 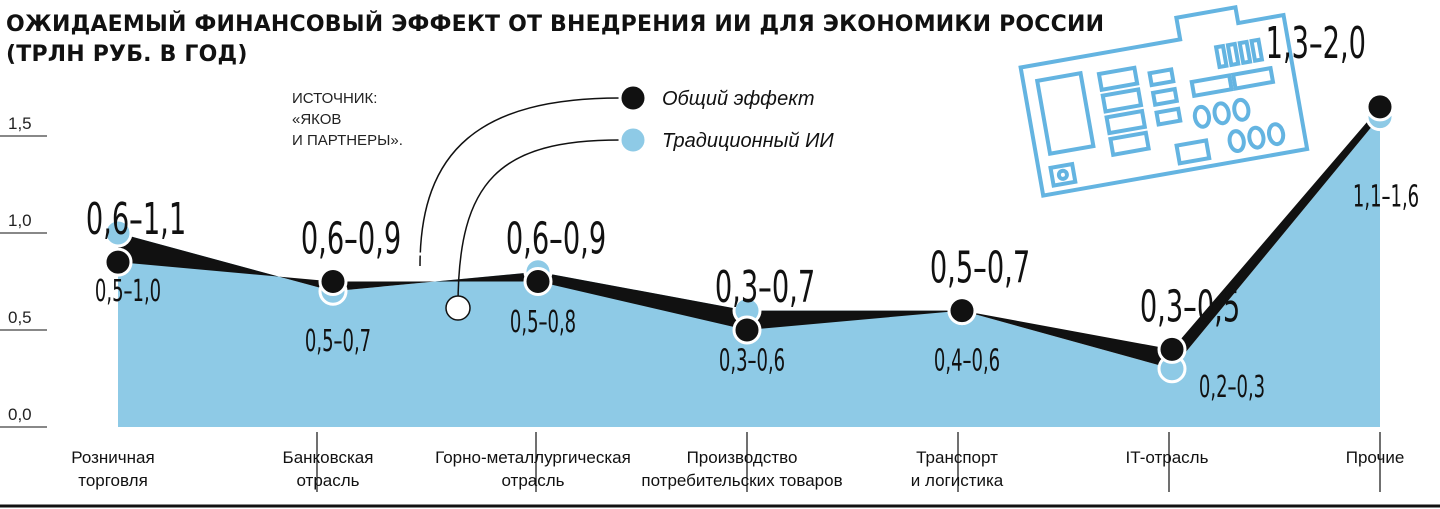 I want to click on legend-sample-traditional-dot, so click(x=458, y=308).